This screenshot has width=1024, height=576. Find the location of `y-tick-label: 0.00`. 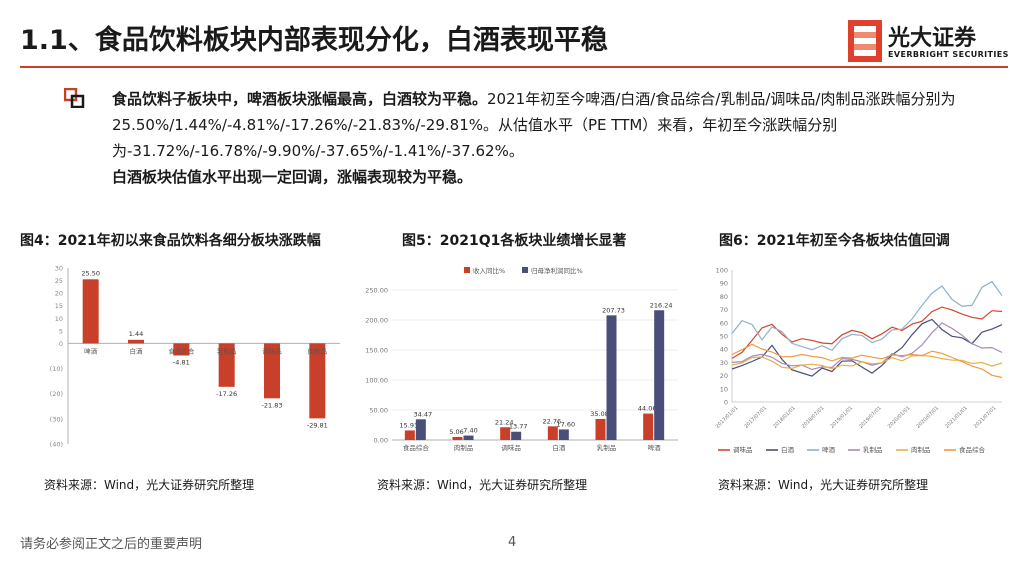

y-tick-label: 0.00 is located at coordinates (381, 441).